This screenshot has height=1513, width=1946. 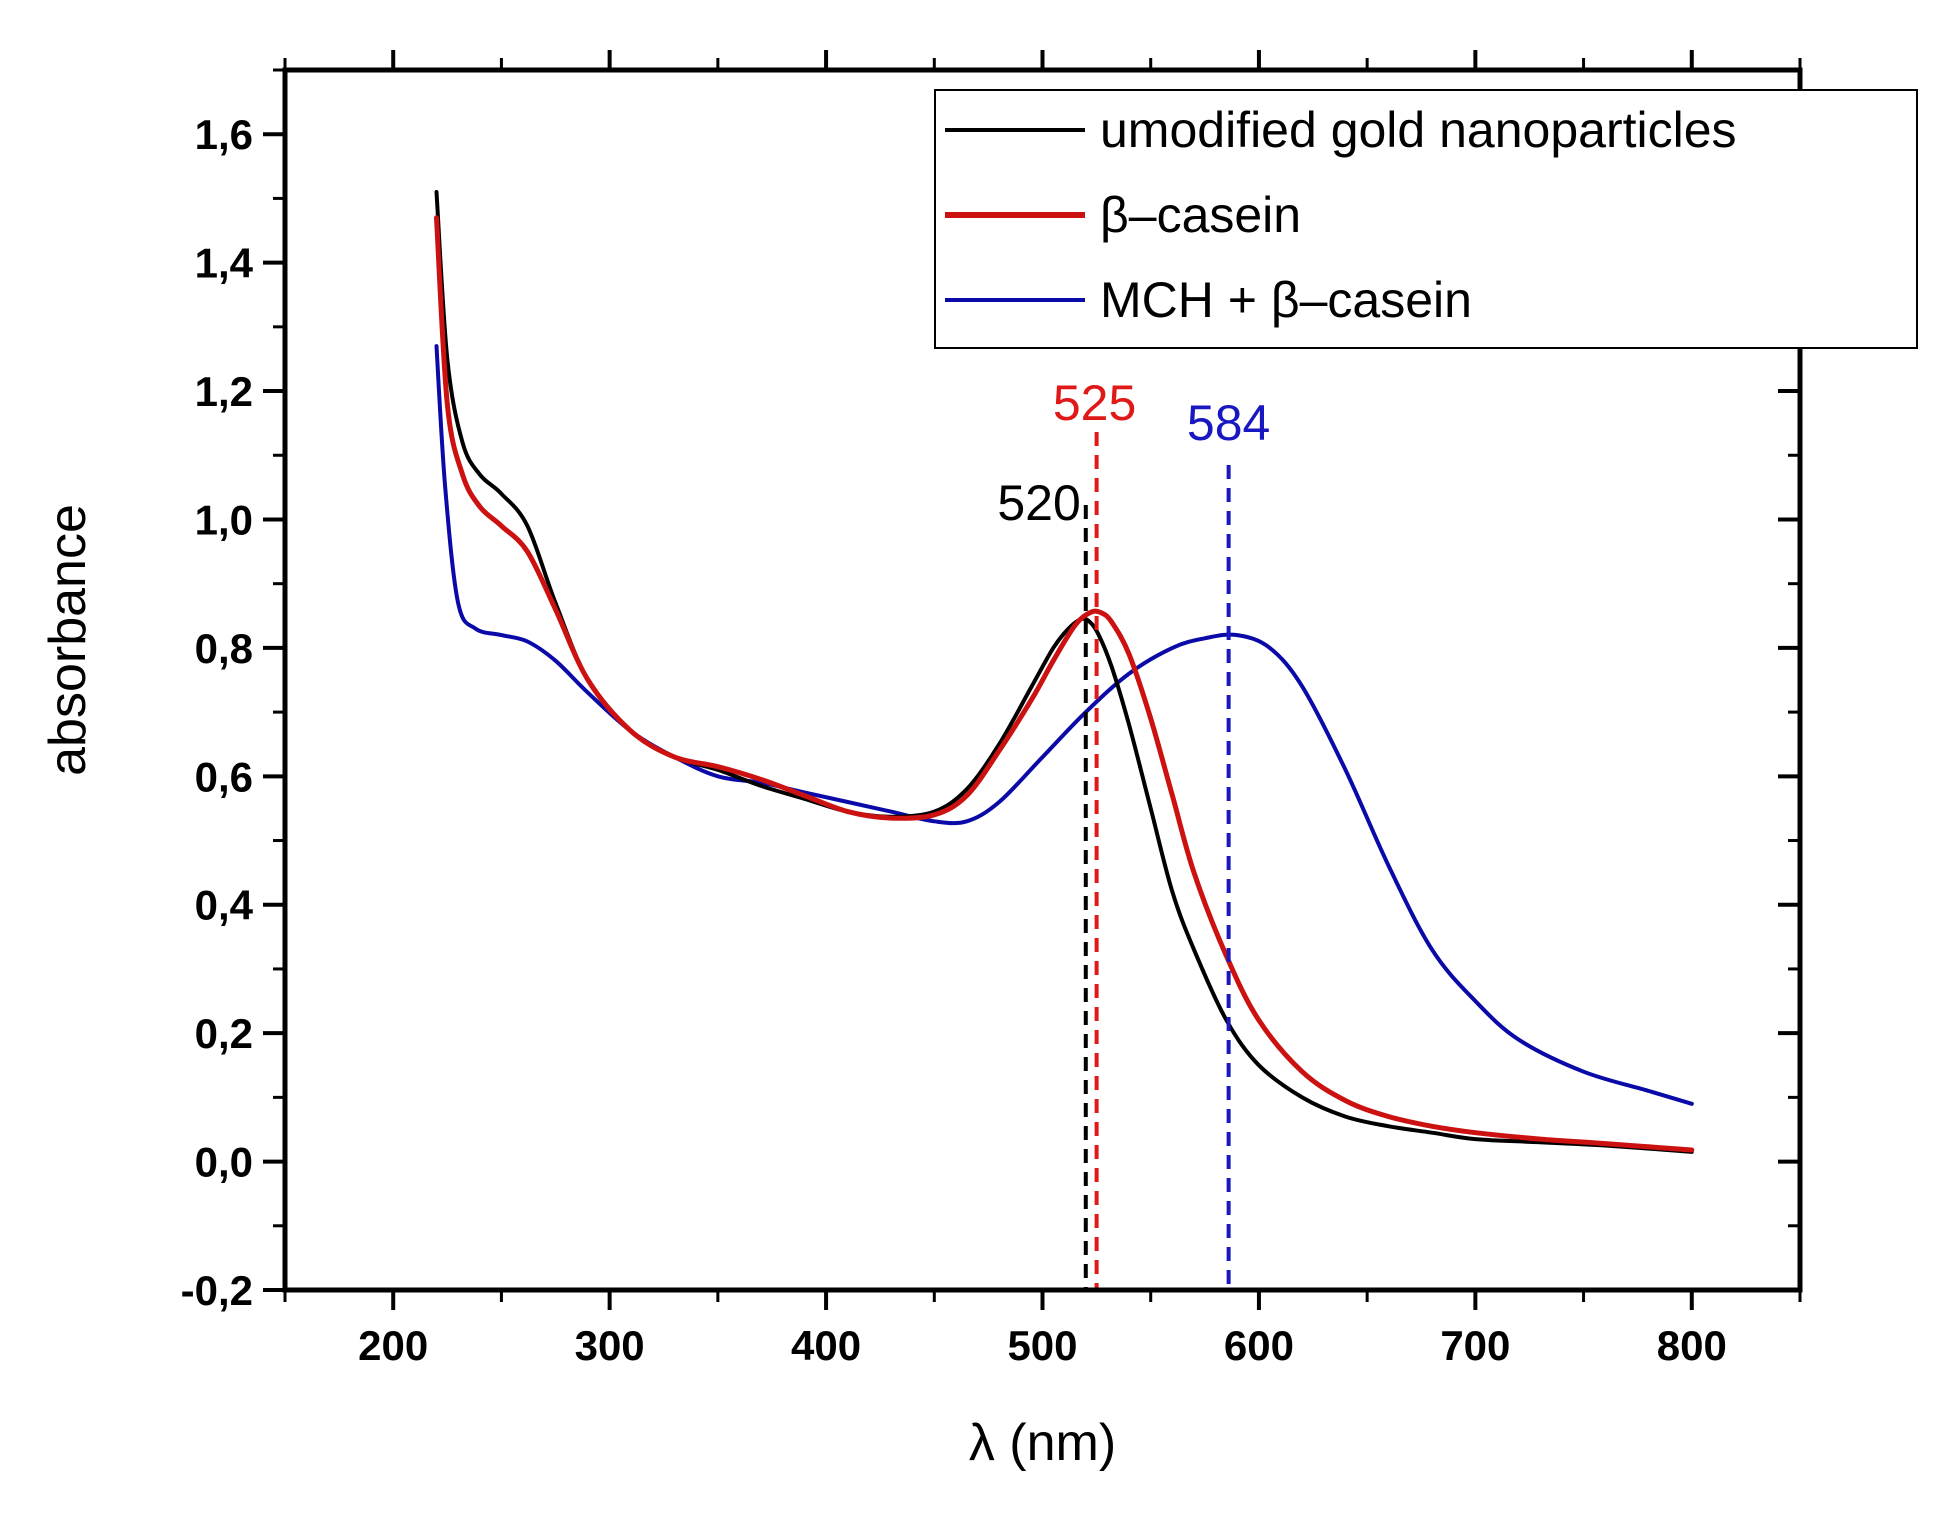 I want to click on legend-label-mch-beta-casein: MCH + β–casein, so click(x=1286, y=300).